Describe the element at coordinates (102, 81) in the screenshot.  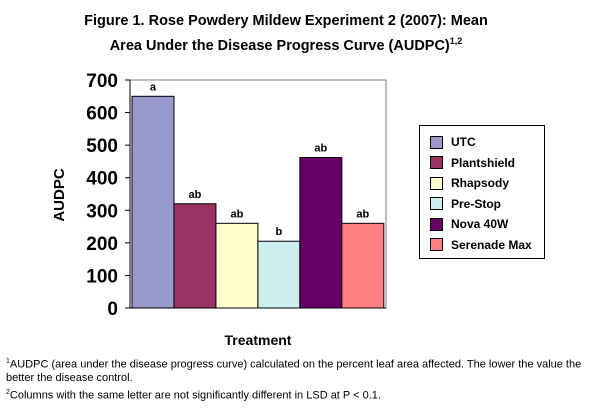
I see `y-tick-label: 700` at that location.